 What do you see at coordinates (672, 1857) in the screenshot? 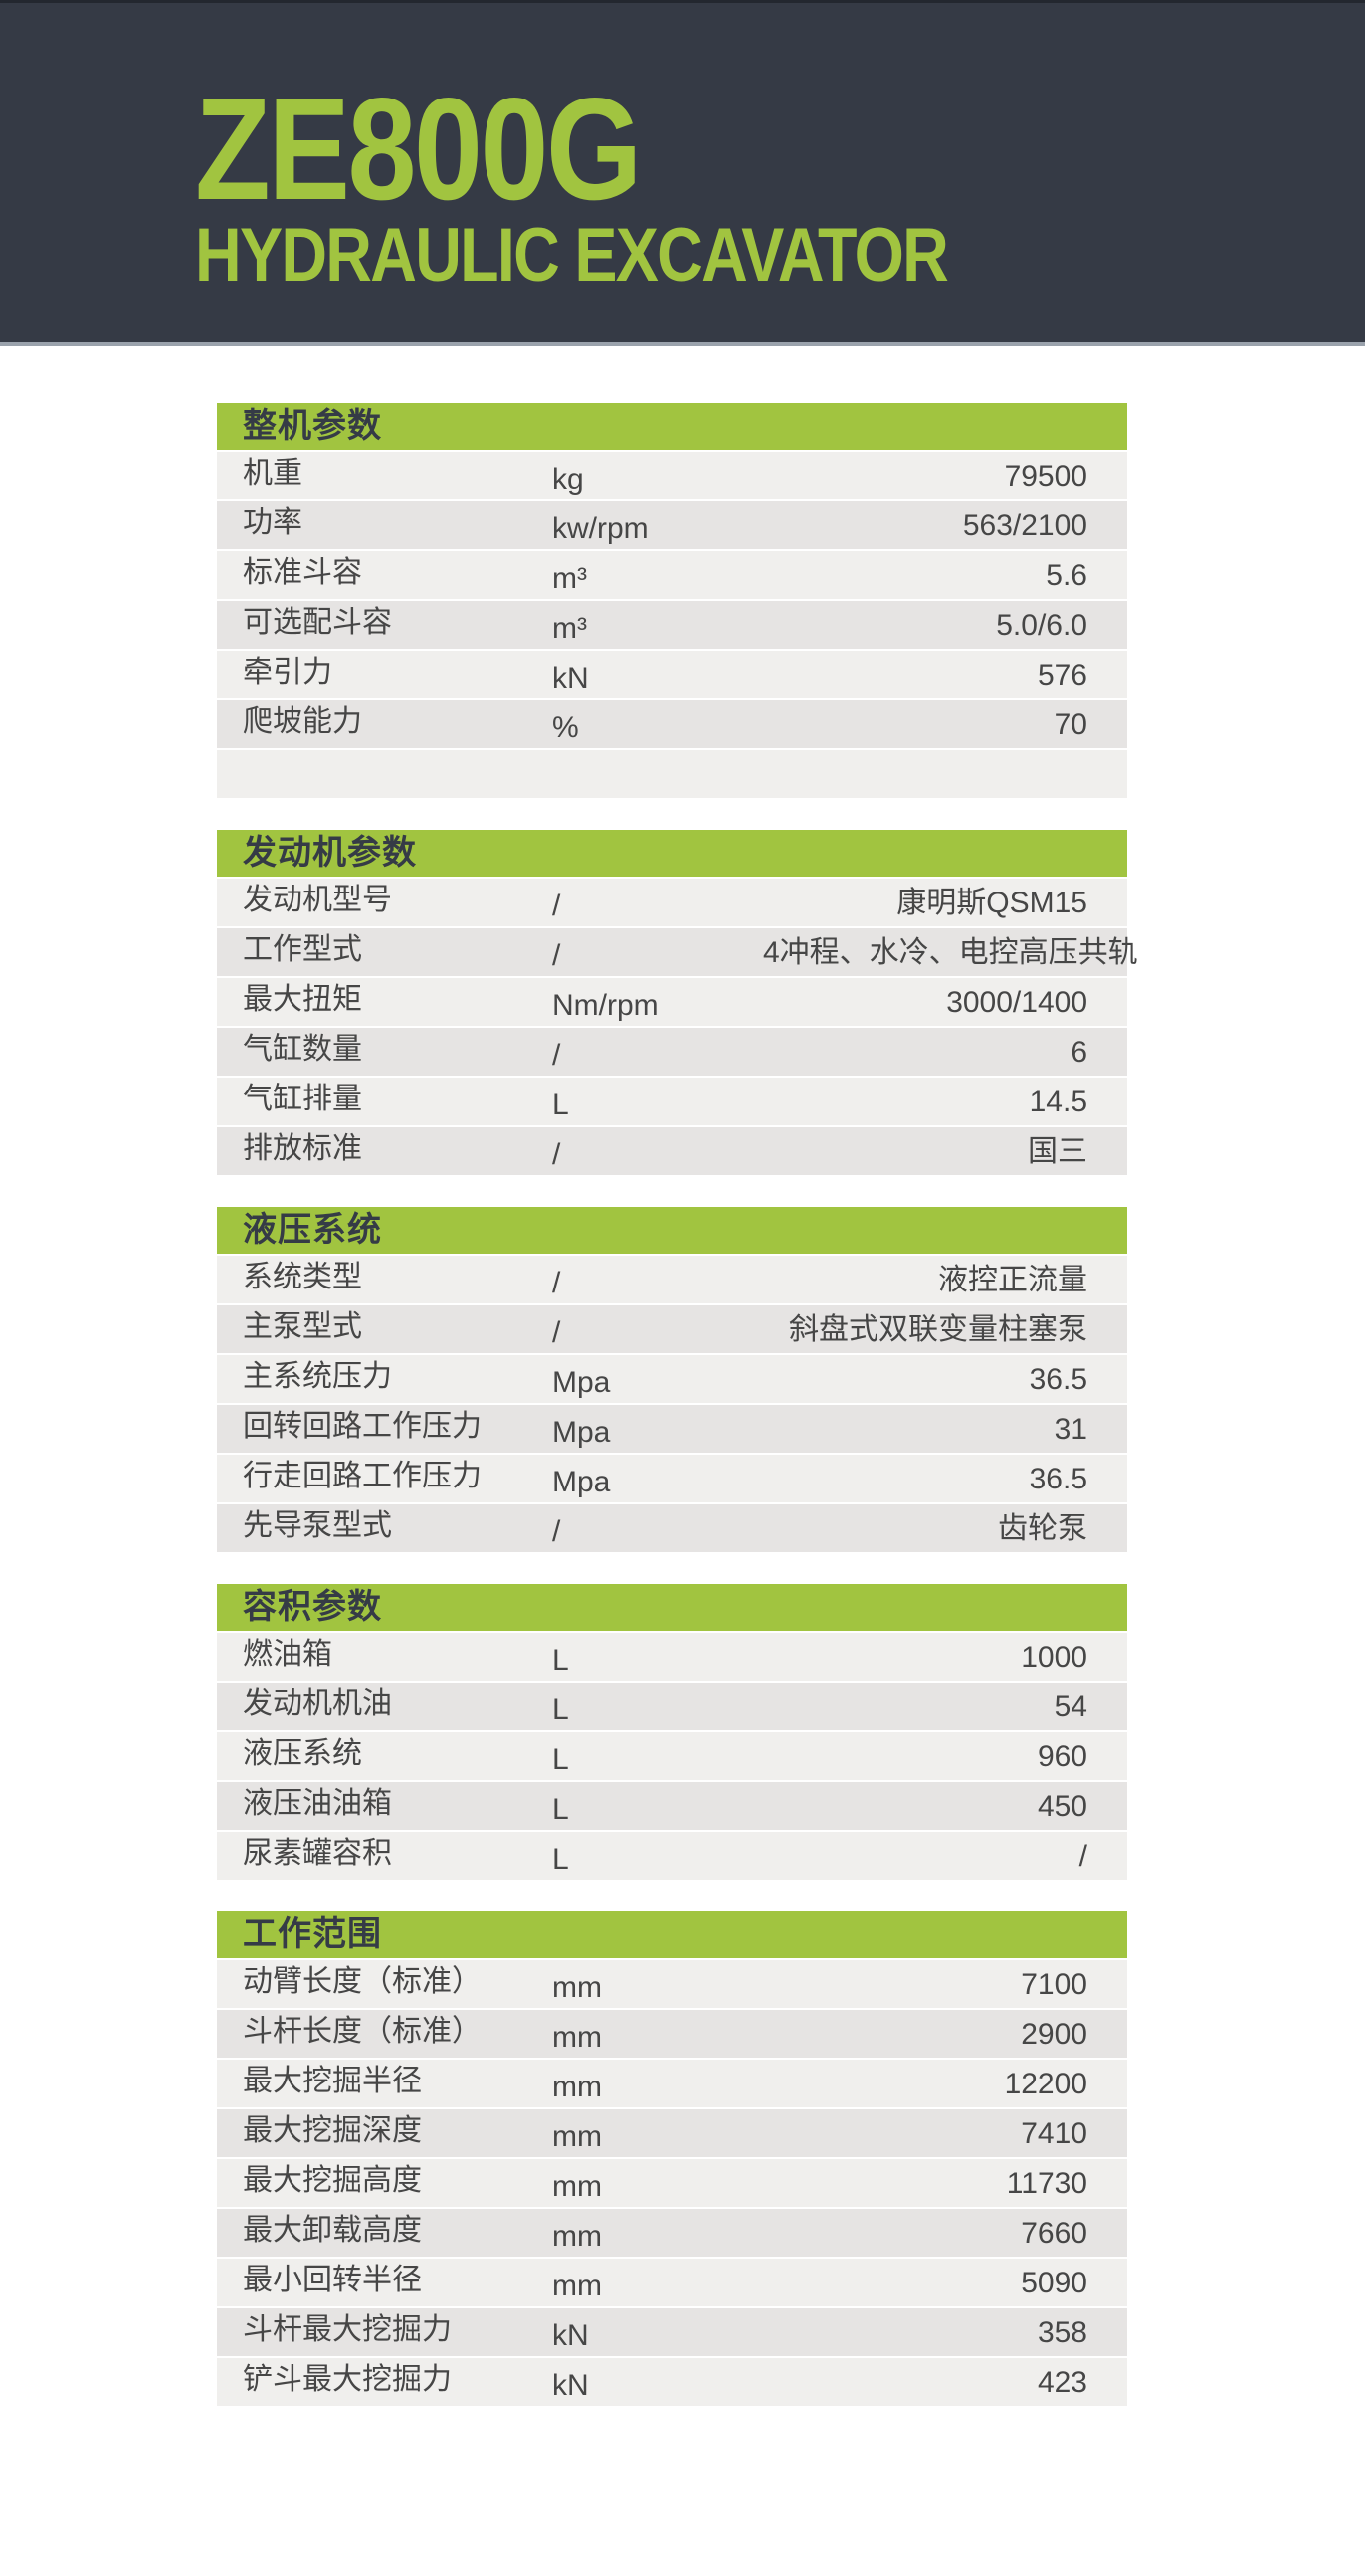
I see `table-row: 尿素罐容积 L /` at bounding box center [672, 1857].